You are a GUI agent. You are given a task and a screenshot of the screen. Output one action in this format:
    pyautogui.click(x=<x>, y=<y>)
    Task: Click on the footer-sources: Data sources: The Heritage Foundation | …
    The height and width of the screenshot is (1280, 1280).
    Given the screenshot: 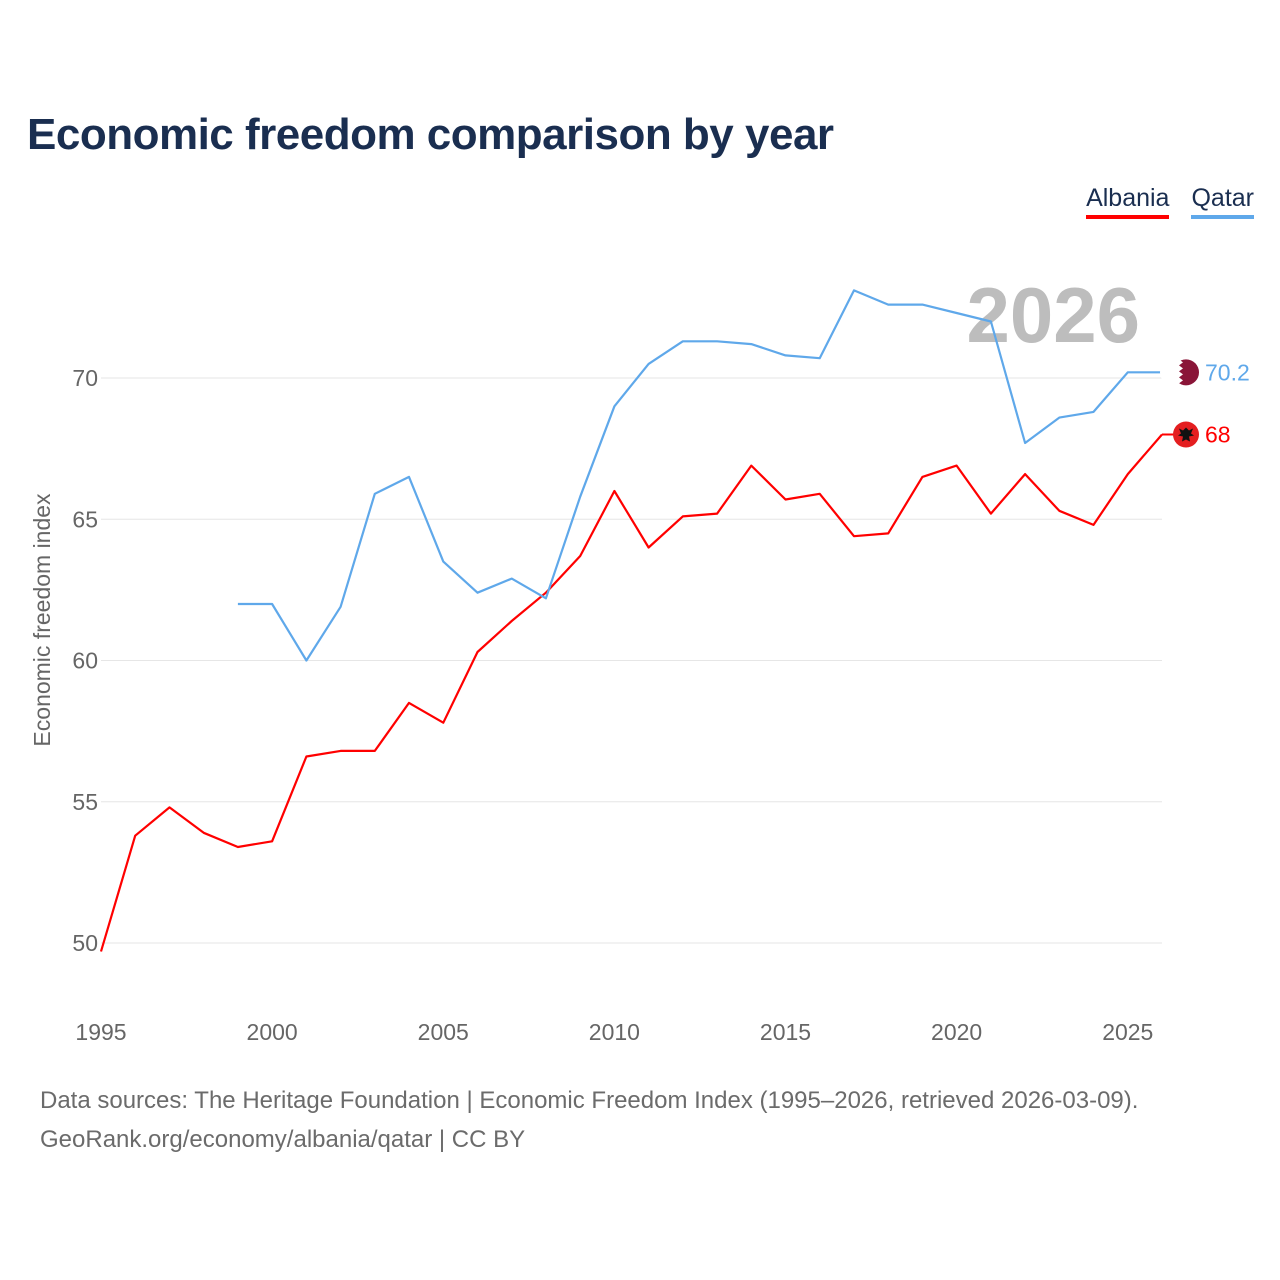 What is the action you would take?
    pyautogui.click(x=589, y=1100)
    